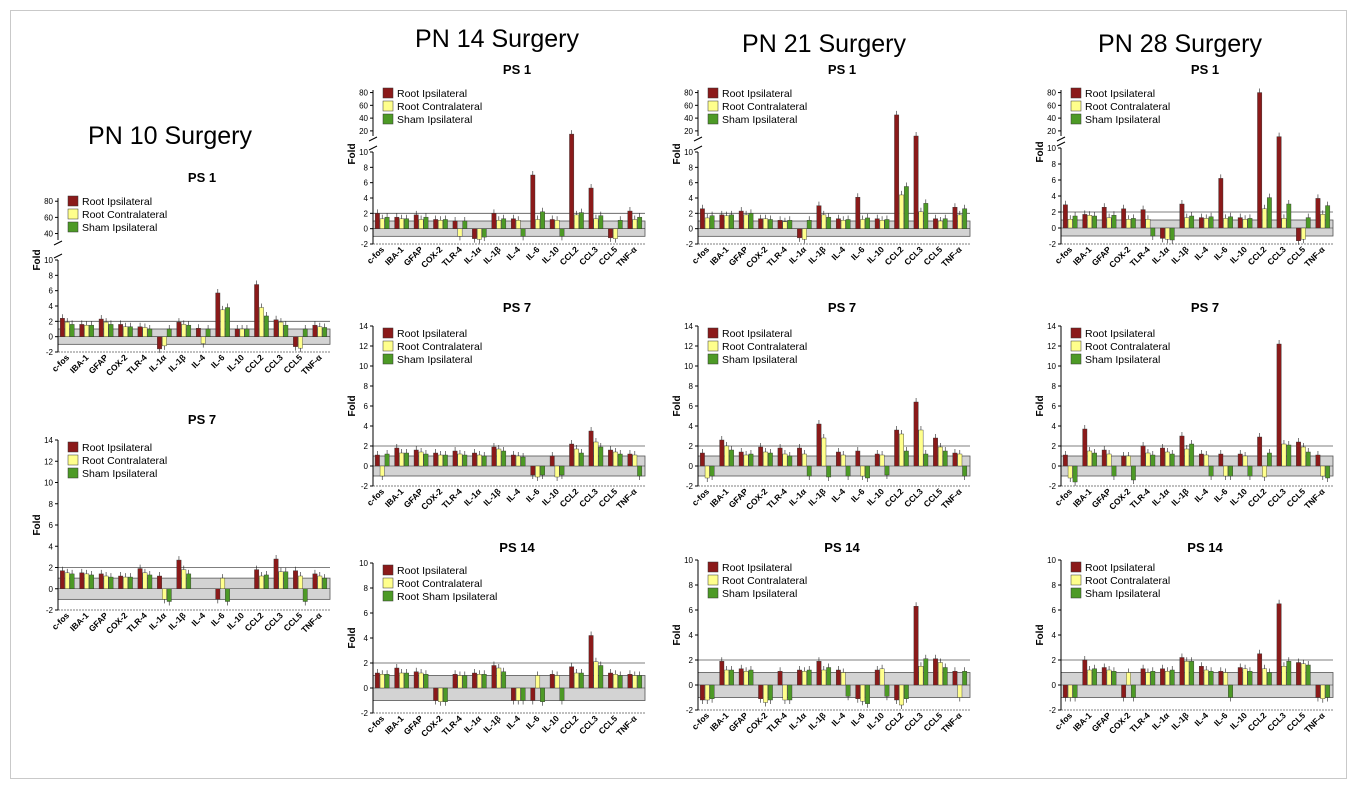 The width and height of the screenshot is (1359, 791). Describe the element at coordinates (894, 721) in the screenshot. I see `x-tick-label: CCL2` at that location.